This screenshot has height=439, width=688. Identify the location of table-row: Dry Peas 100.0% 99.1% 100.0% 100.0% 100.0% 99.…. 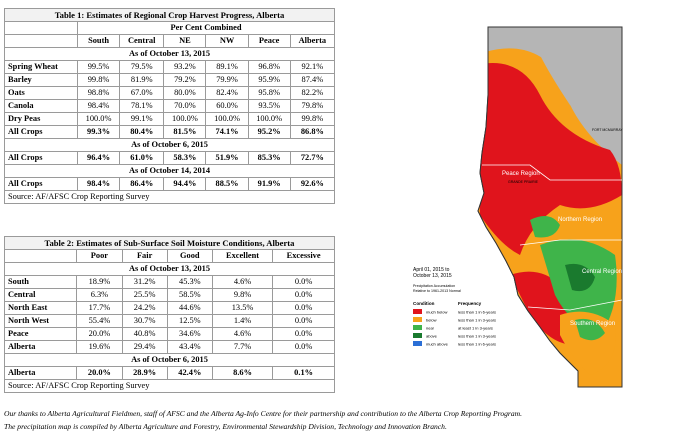
(170, 119).